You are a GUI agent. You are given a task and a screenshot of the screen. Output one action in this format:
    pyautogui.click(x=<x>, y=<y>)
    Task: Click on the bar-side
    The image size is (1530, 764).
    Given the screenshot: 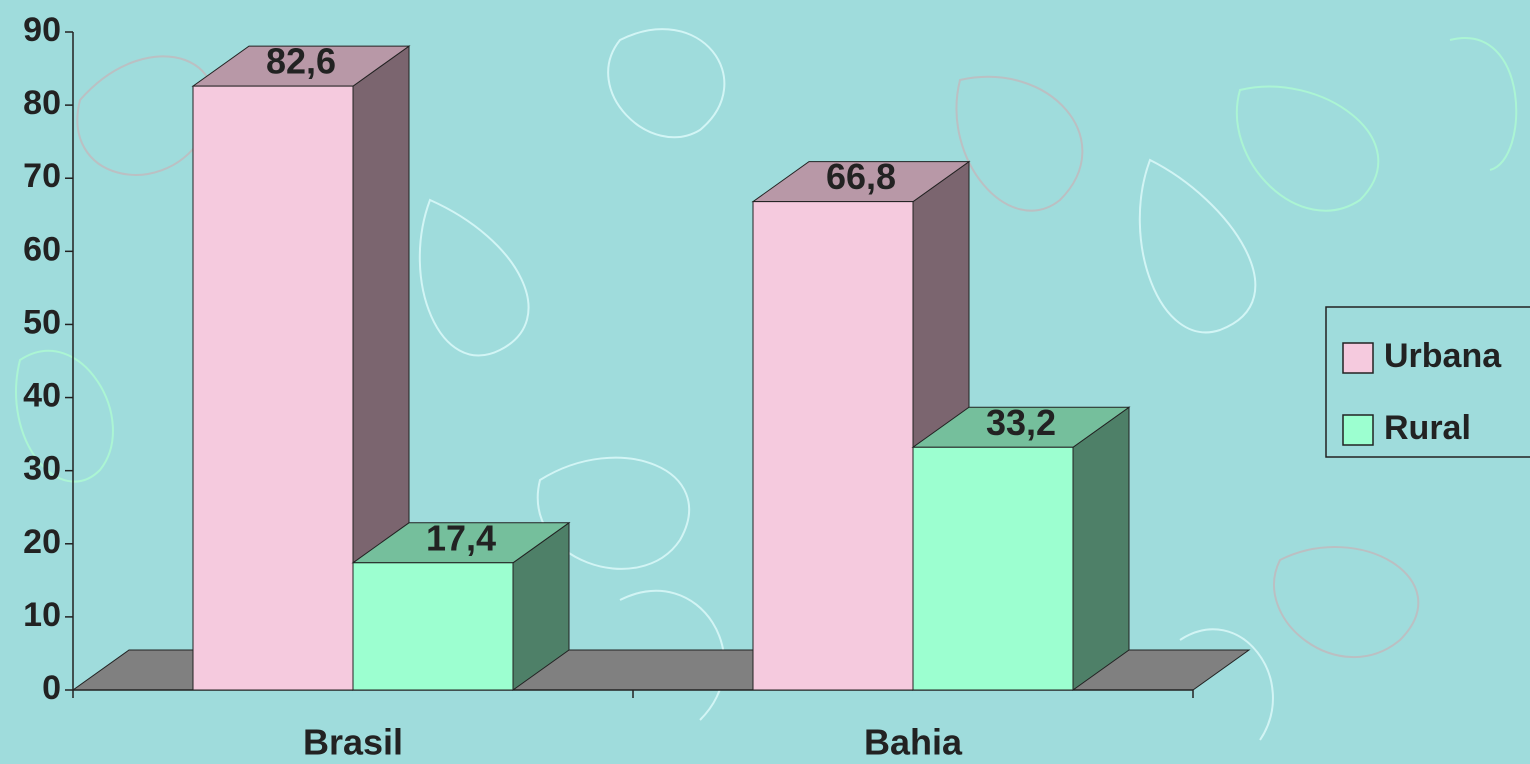 What is the action you would take?
    pyautogui.click(x=1101, y=548)
    